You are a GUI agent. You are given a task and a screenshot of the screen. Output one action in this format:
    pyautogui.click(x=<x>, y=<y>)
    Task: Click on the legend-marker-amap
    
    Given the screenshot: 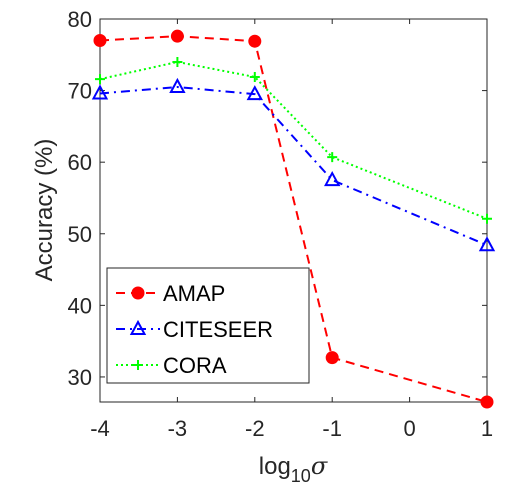 What is the action you would take?
    pyautogui.click(x=138, y=293)
    